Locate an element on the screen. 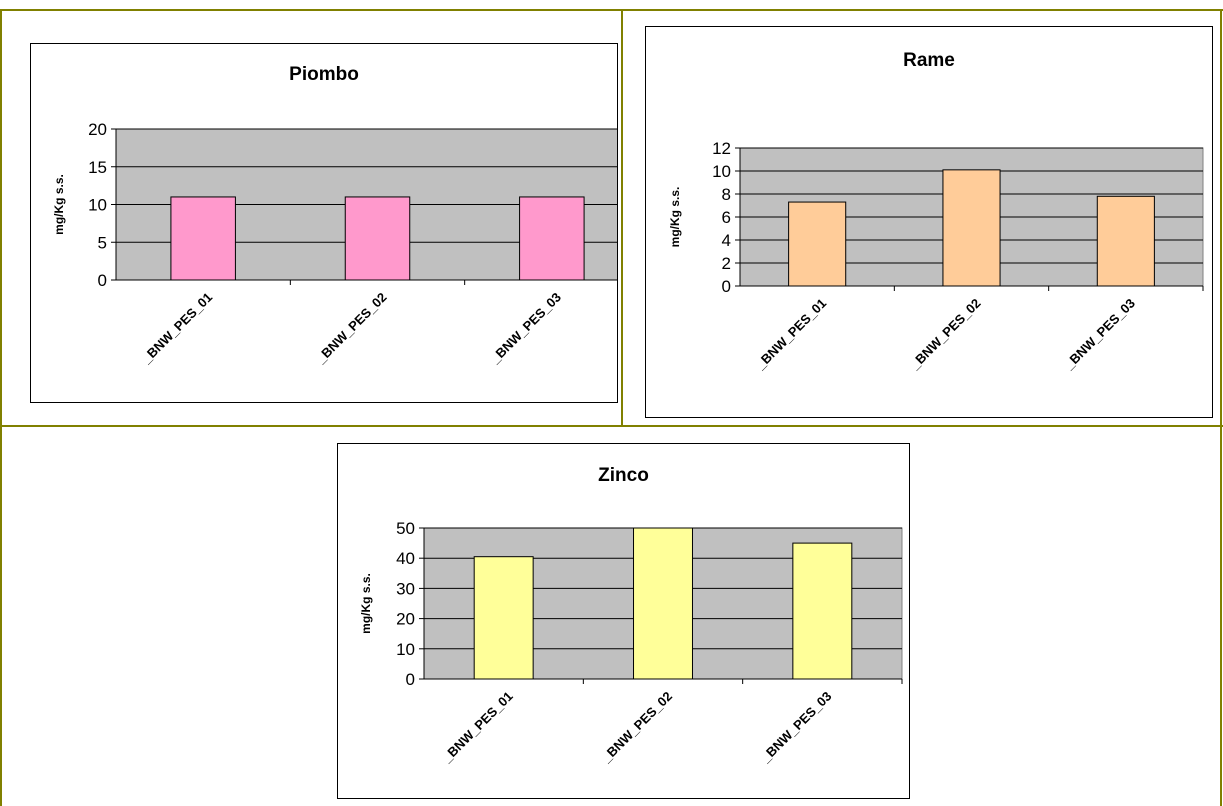  y-tick-label: 30 is located at coordinates (405, 588).